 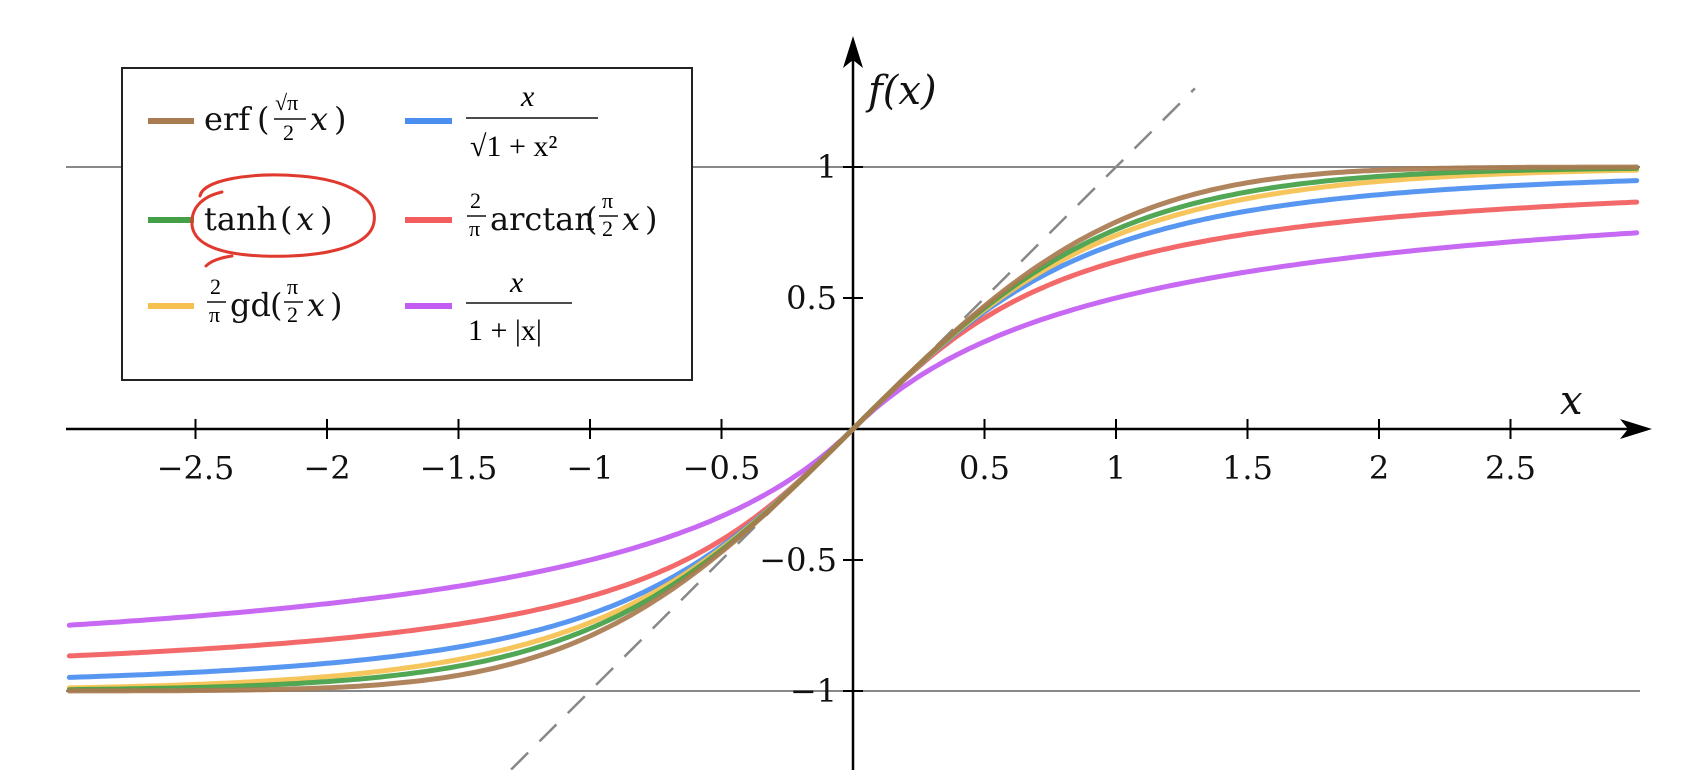 What do you see at coordinates (459, 468) in the screenshot?
I see `x-tick-label: −1.5` at bounding box center [459, 468].